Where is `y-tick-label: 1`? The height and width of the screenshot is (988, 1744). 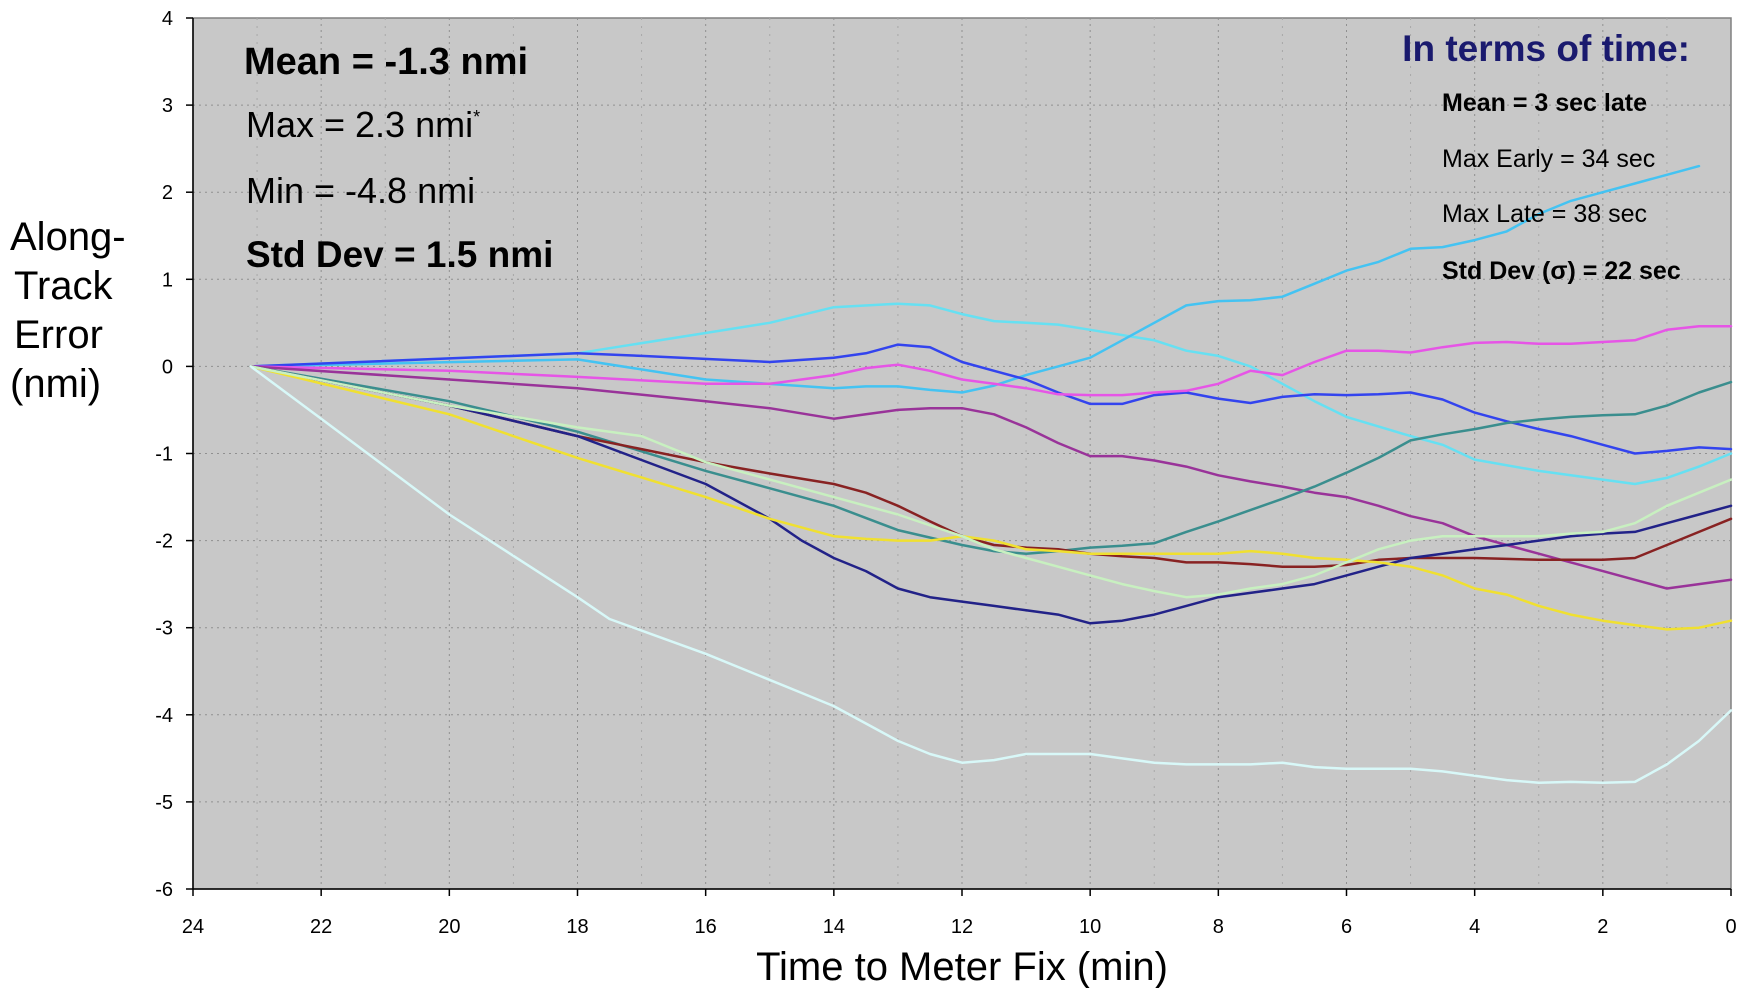
y-tick-label: 1 is located at coordinates (167, 280).